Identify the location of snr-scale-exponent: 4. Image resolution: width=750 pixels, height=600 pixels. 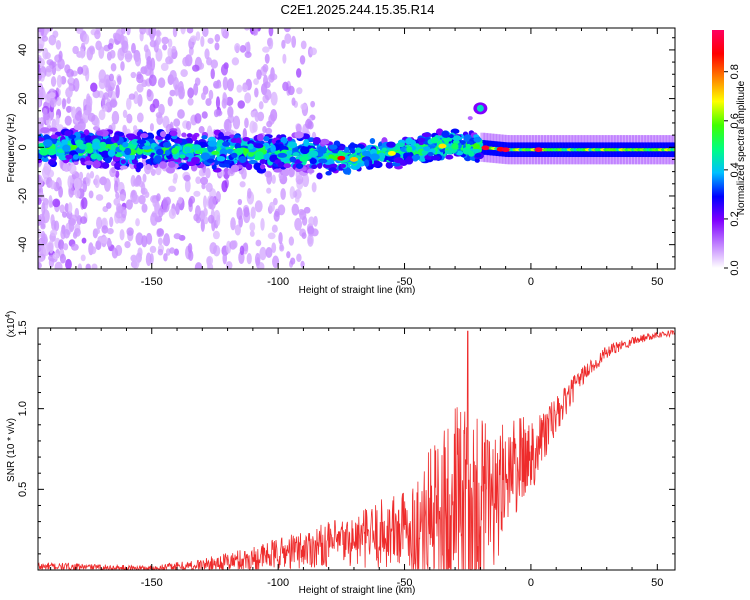
(8, 316).